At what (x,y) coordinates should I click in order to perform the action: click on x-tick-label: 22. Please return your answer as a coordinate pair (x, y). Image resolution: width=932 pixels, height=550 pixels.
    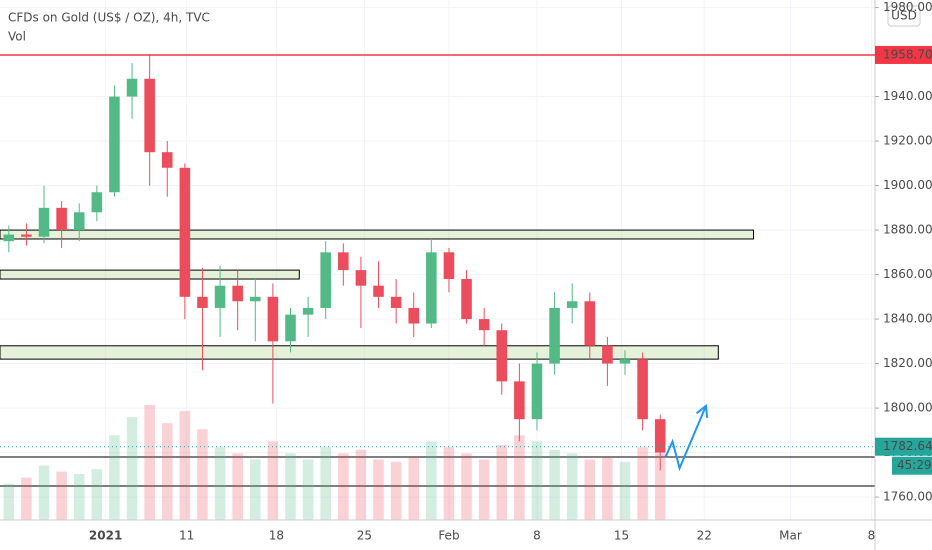
    Looking at the image, I should click on (704, 536).